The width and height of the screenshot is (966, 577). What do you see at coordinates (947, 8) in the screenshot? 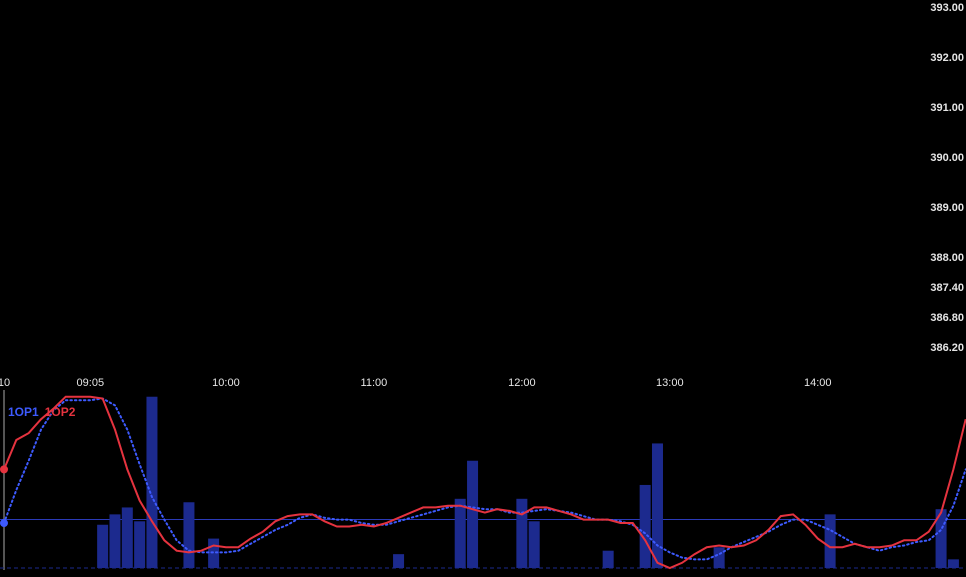
I see `y-tick-label: 393.00` at bounding box center [947, 8].